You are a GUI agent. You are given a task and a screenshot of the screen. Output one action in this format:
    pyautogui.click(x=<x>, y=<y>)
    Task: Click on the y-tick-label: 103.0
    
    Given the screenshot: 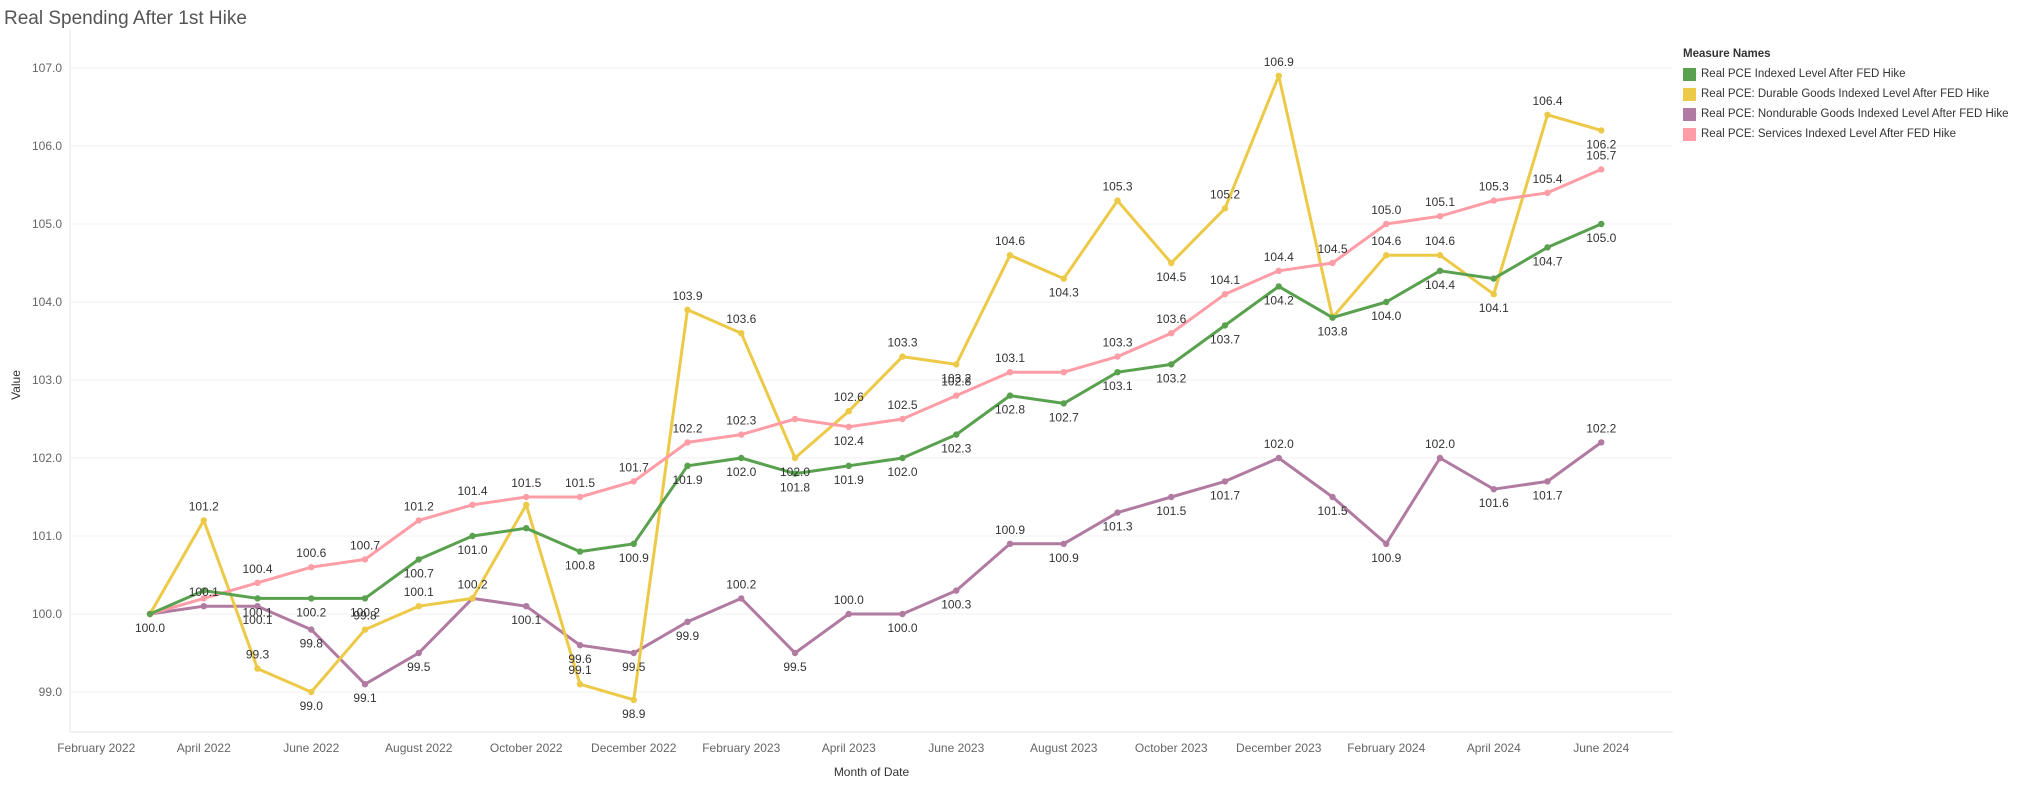 What is the action you would take?
    pyautogui.click(x=47, y=380)
    